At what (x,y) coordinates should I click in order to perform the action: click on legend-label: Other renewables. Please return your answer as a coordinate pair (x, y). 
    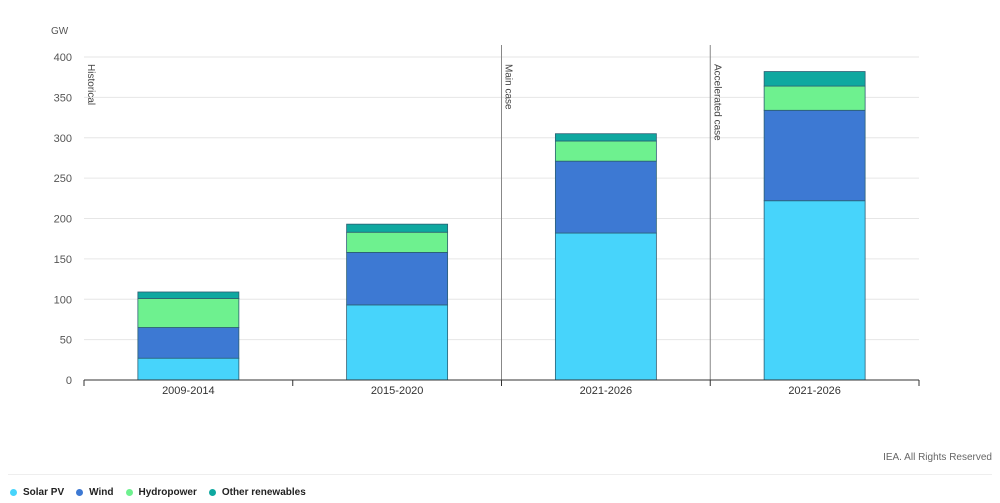
    Looking at the image, I should click on (263, 492).